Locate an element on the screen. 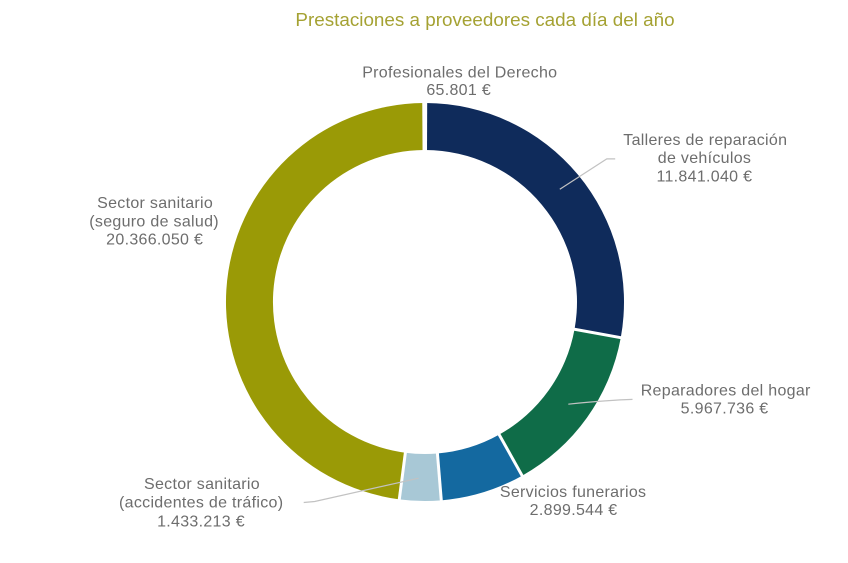 This screenshot has width=848, height=563. svg-text: 2.899.544 € is located at coordinates (574, 510).